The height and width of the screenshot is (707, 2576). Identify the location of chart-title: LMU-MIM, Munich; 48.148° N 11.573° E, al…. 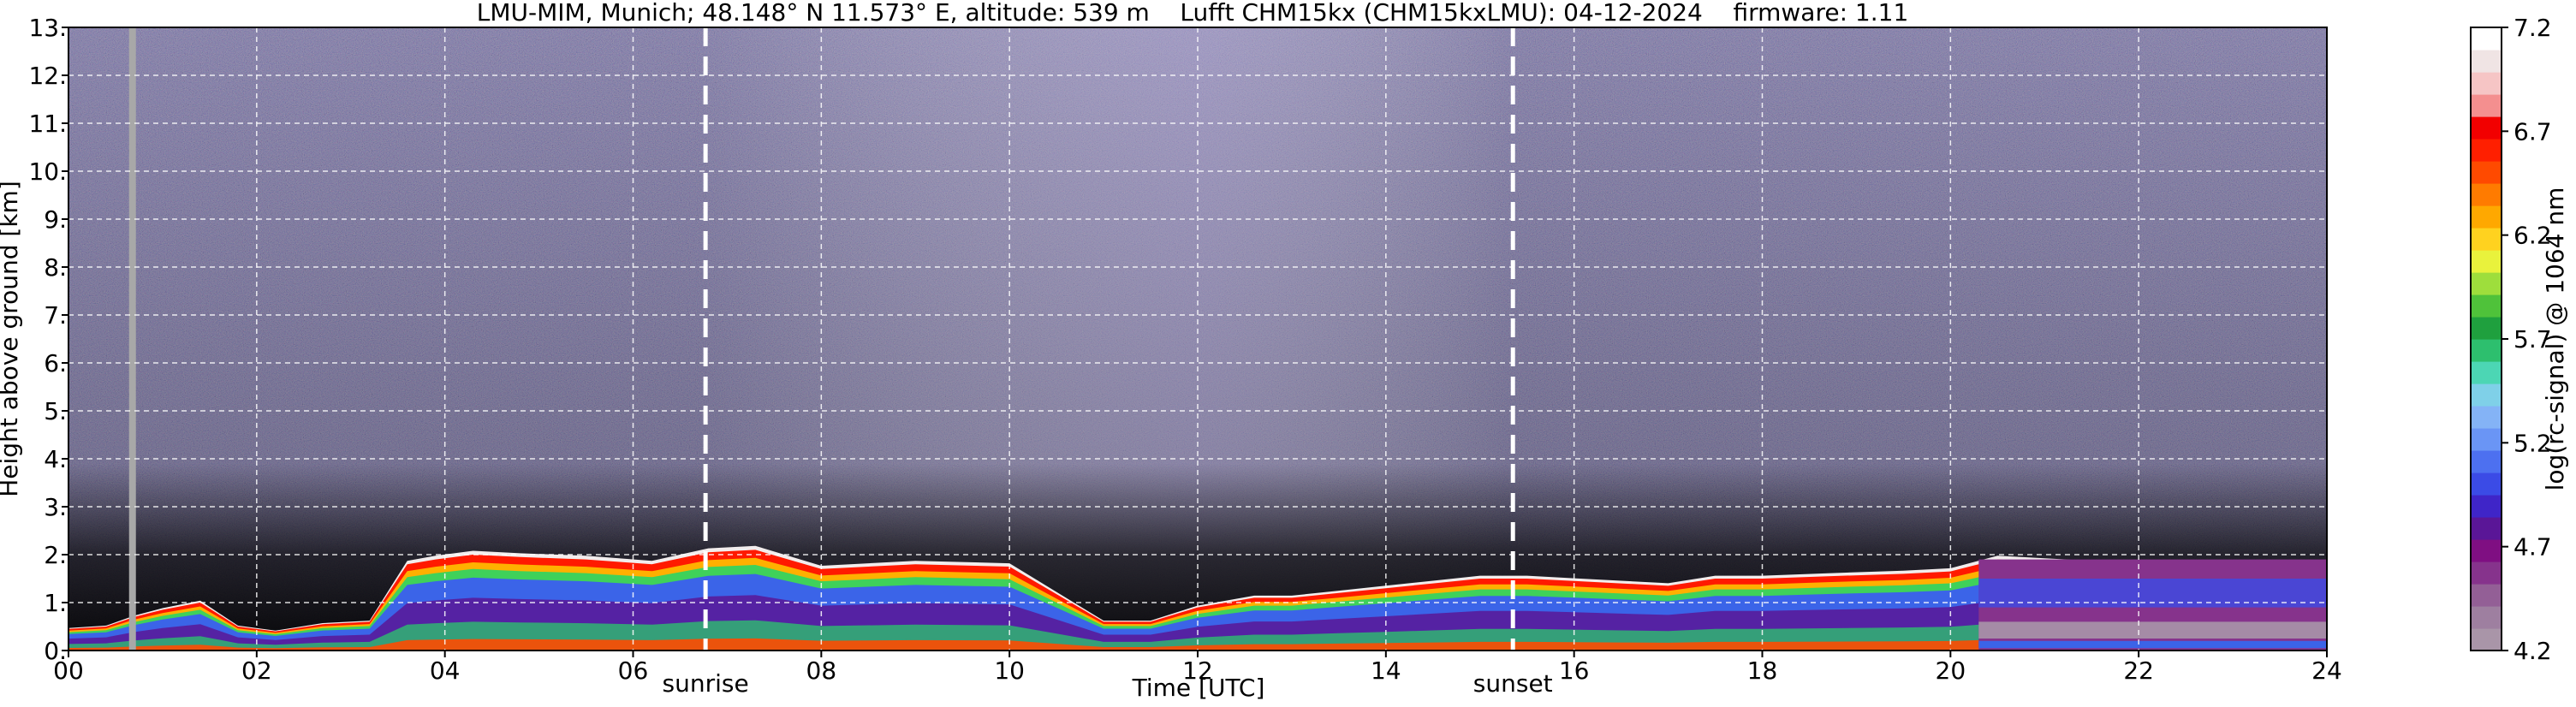
(1193, 13).